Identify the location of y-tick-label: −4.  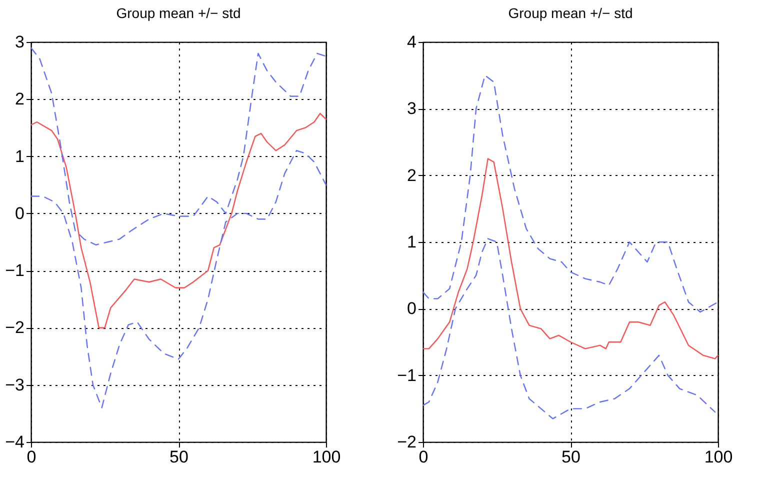
(14, 442).